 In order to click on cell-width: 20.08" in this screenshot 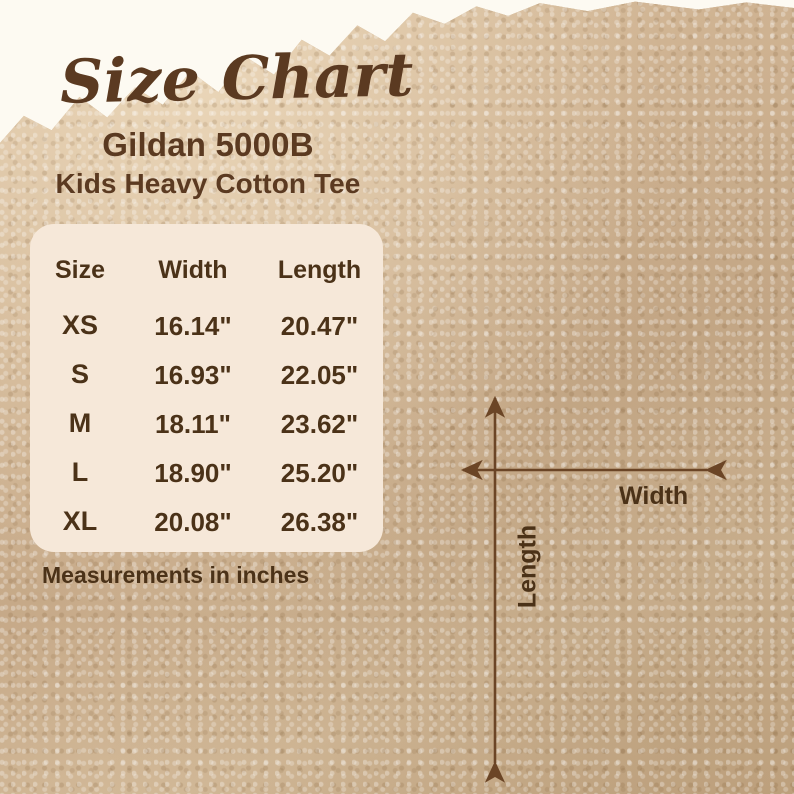, I will do `click(193, 521)`.